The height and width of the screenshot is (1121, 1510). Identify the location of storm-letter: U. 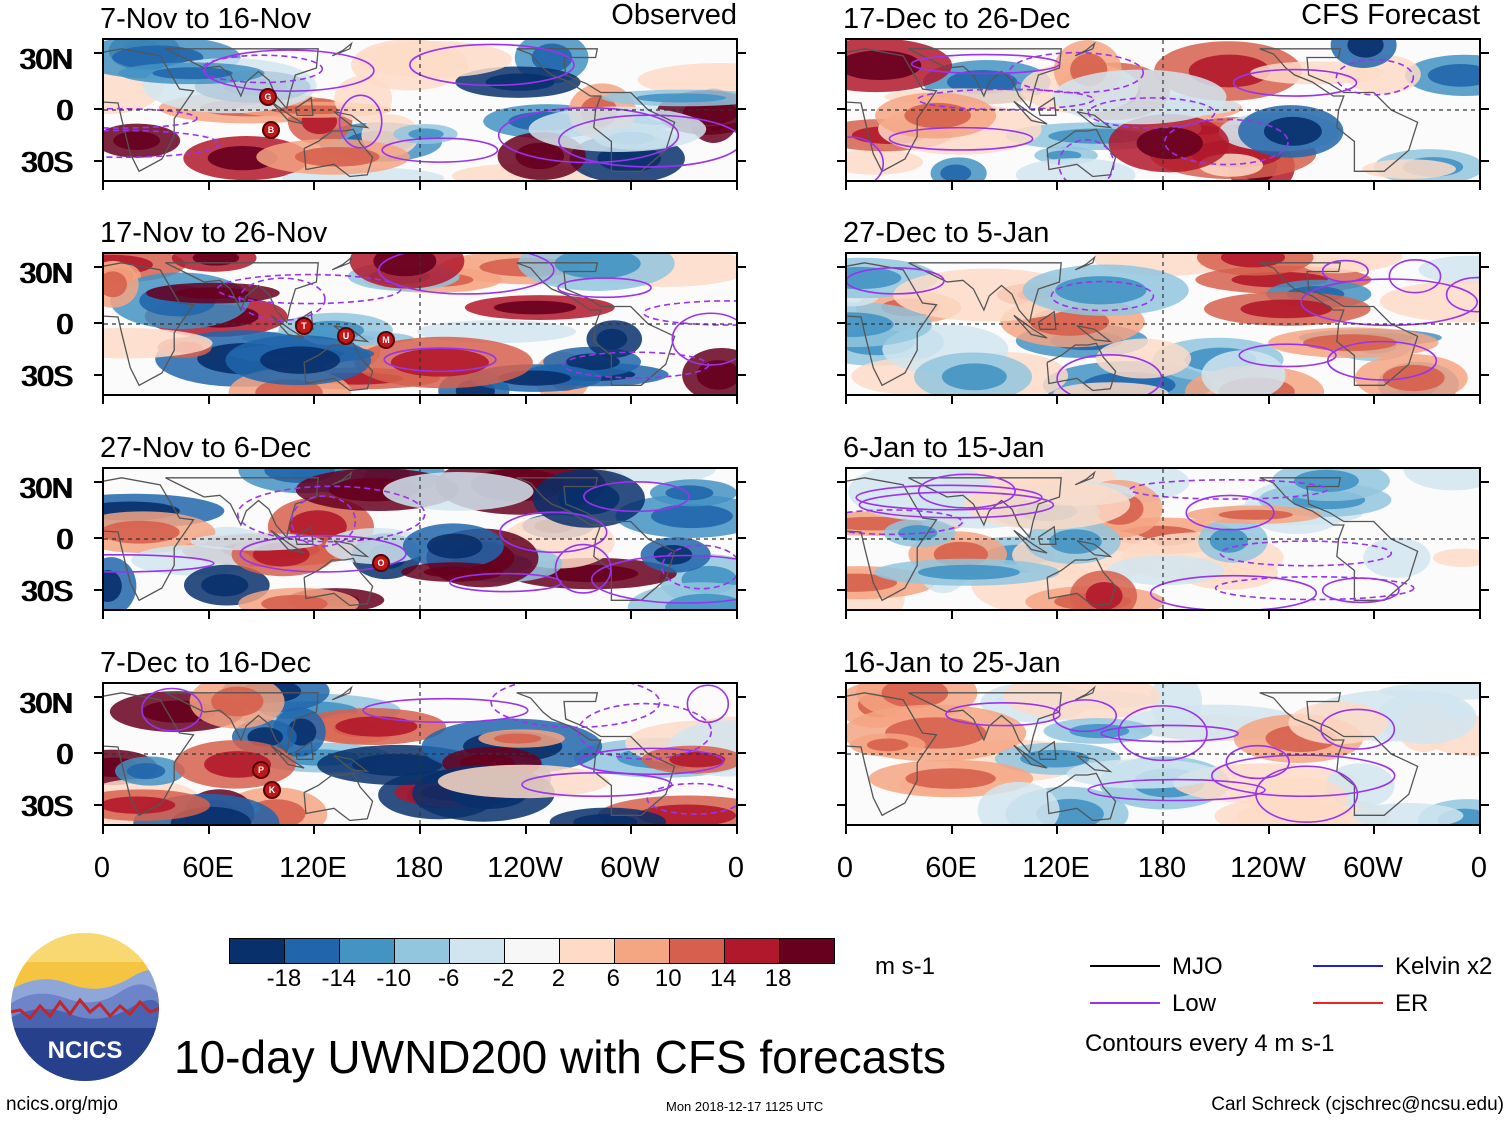
(346, 336).